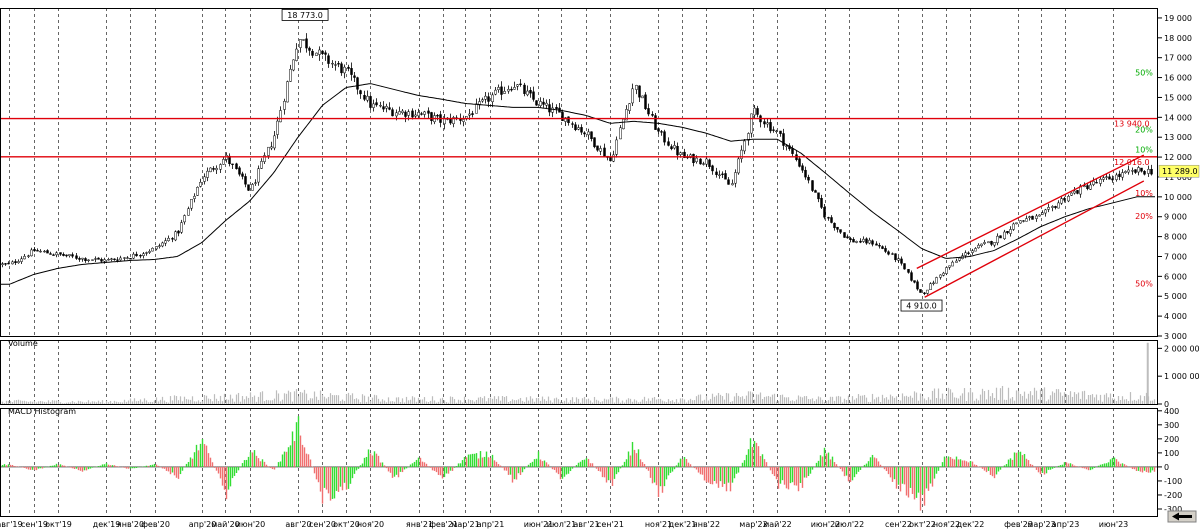  What do you see at coordinates (898, 524) in the screenshot?
I see `x-tick-label: сен'22` at bounding box center [898, 524].